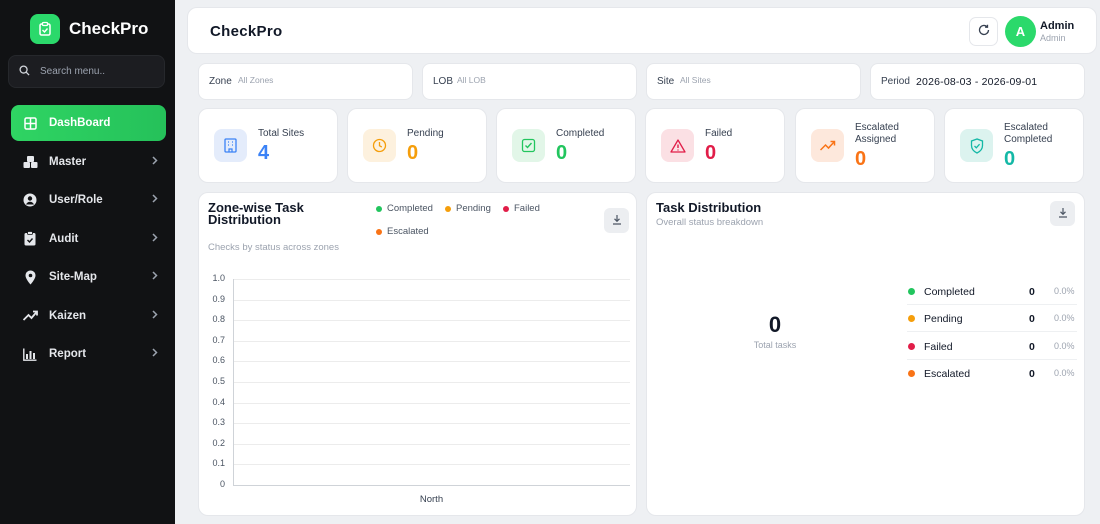 This screenshot has height=524, width=1100. Describe the element at coordinates (88, 239) in the screenshot. I see `sidebar-item-audit: Audit` at that location.